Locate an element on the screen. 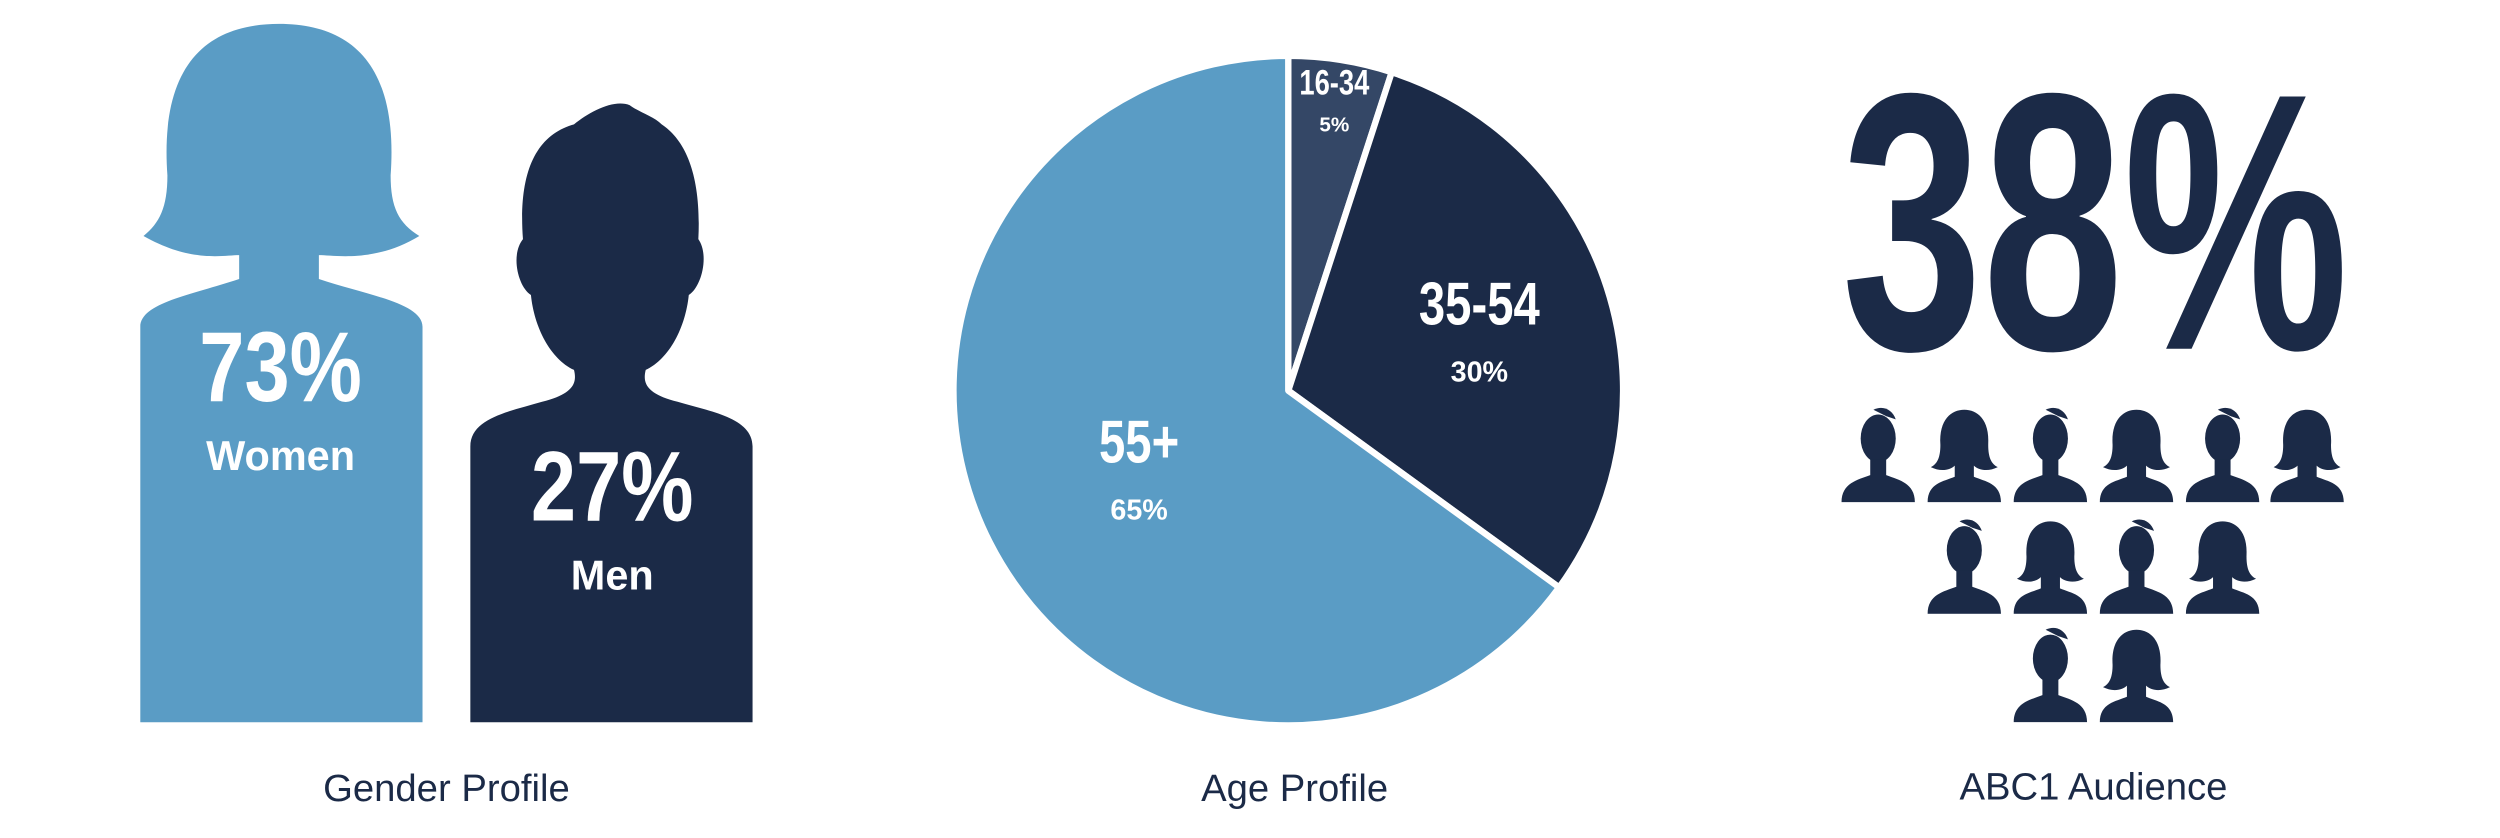  slice-value: 65% is located at coordinates (1138, 511).